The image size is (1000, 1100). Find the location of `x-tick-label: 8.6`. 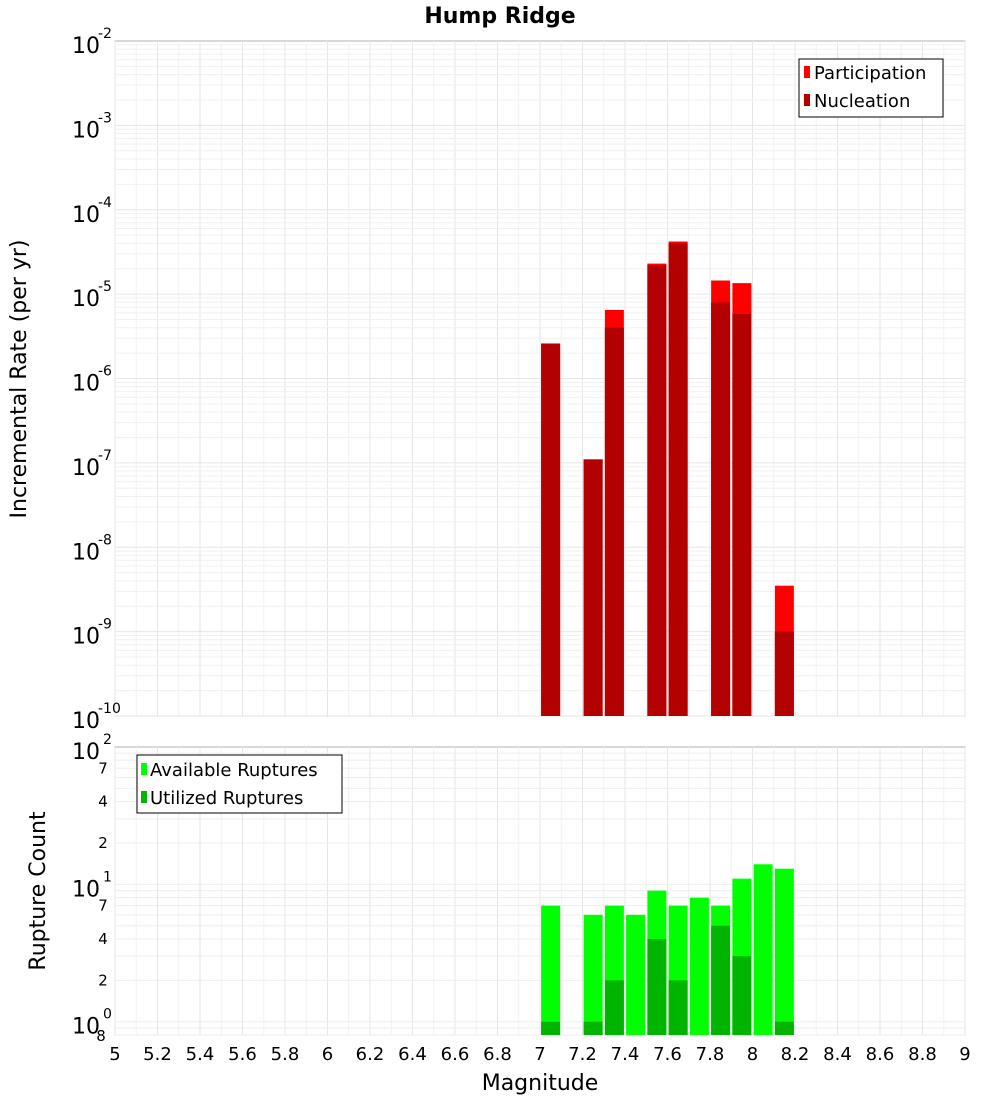

x-tick-label: 8.6 is located at coordinates (880, 1054).